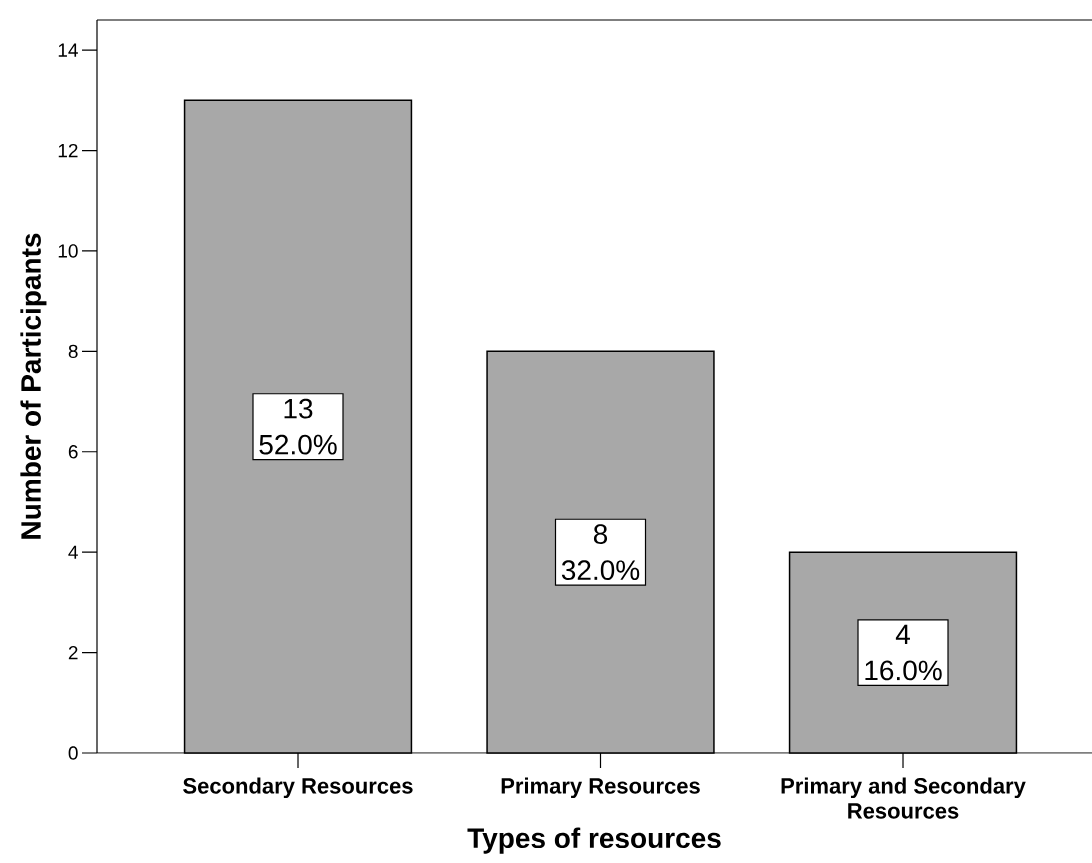 This screenshot has height=863, width=1092. Describe the element at coordinates (33, 386) in the screenshot. I see `y-axis-title: Number of Participants` at that location.